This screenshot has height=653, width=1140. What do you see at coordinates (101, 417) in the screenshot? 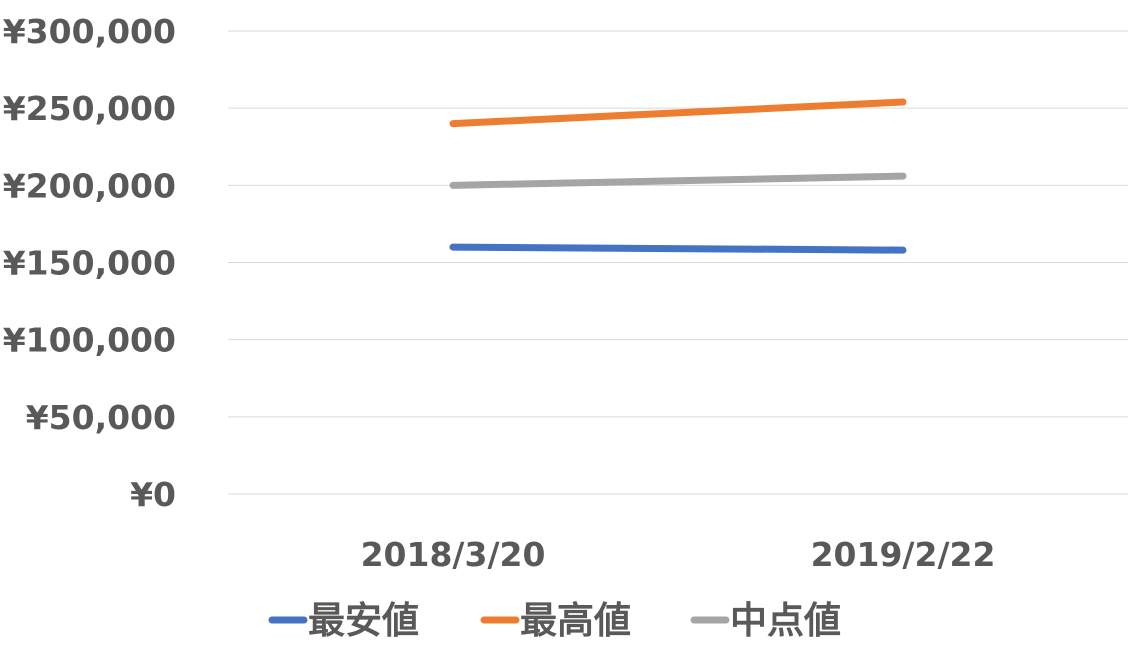
I see `y-tick-label: ¥50,000` at bounding box center [101, 417].